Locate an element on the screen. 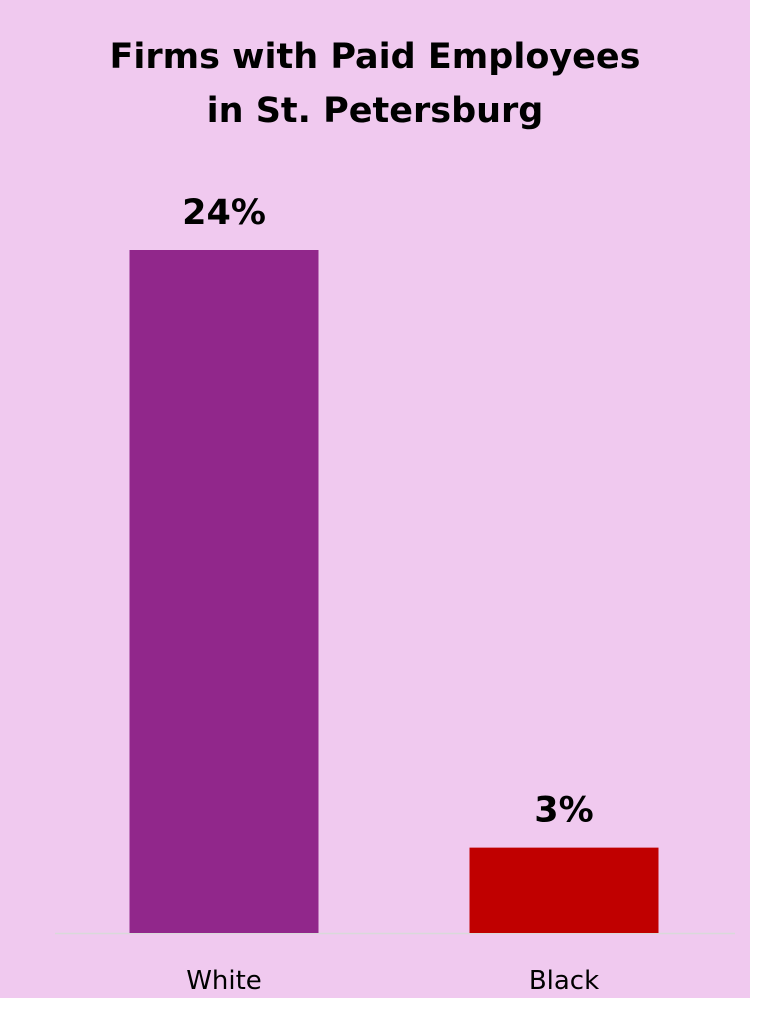 Image resolution: width=768 pixels, height=1009 pixels. data-label-white: 24% is located at coordinates (224, 213).